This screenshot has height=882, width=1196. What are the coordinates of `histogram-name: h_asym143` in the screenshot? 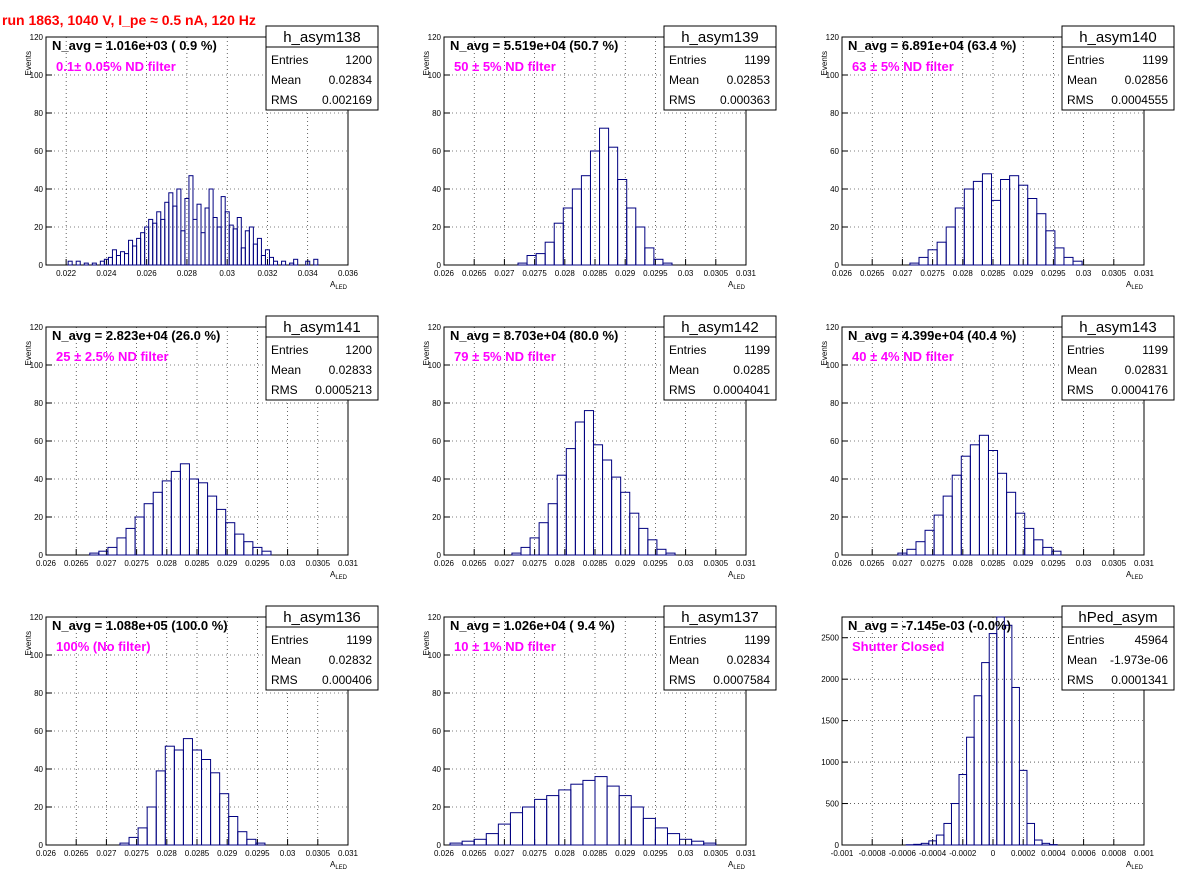 It's located at (1118, 327).